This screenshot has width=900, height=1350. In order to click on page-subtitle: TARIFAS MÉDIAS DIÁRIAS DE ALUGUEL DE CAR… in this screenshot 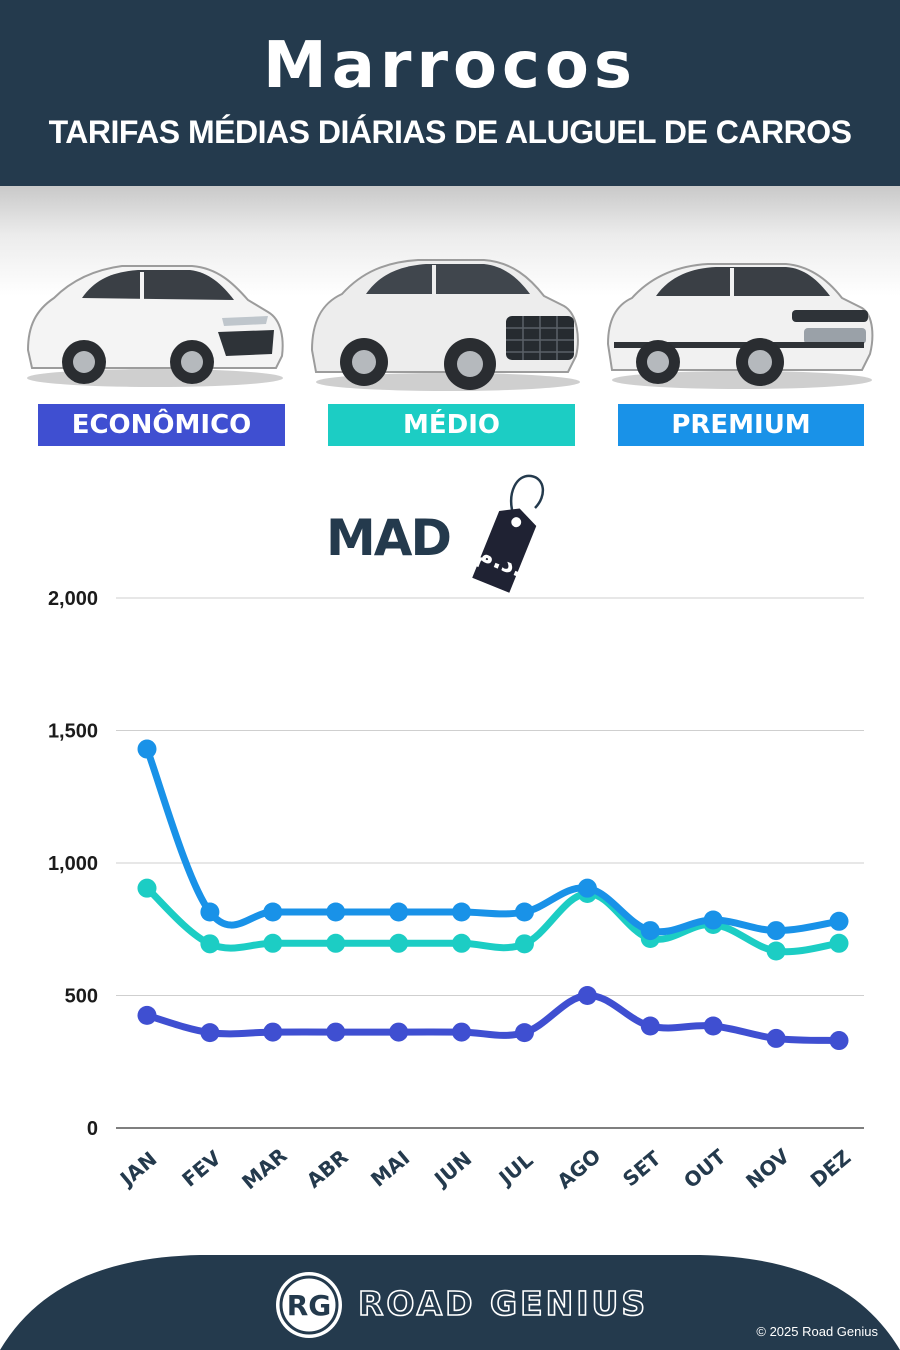, I will do `click(450, 132)`.